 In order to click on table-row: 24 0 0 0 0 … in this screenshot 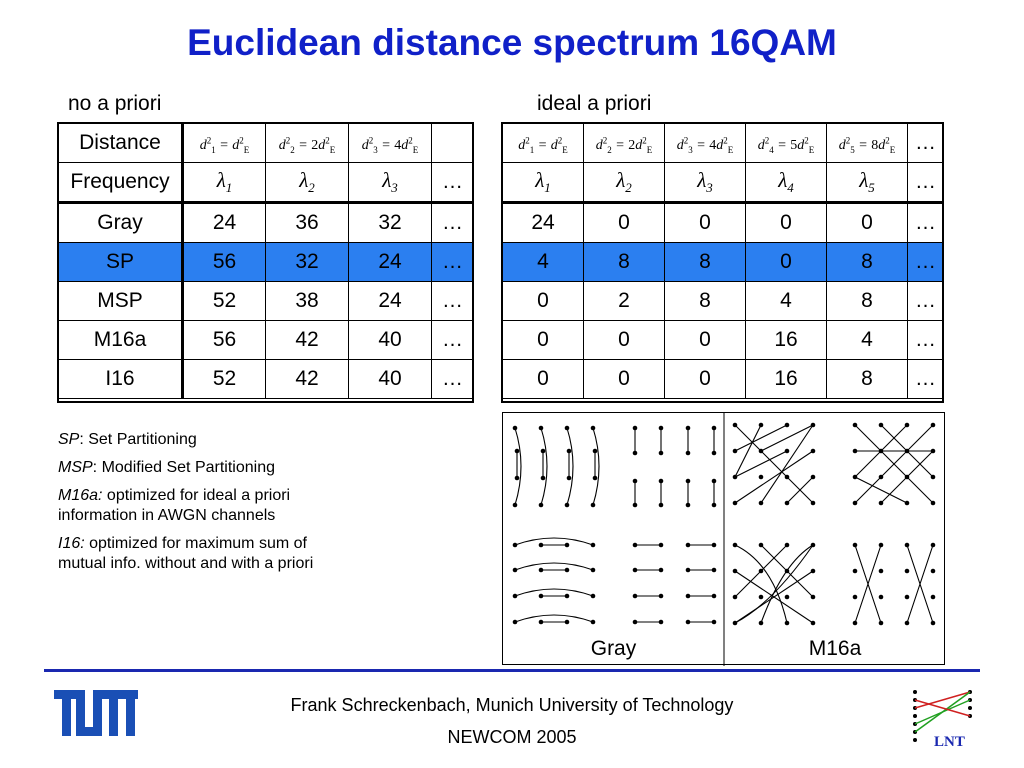, I will do `click(723, 222)`.